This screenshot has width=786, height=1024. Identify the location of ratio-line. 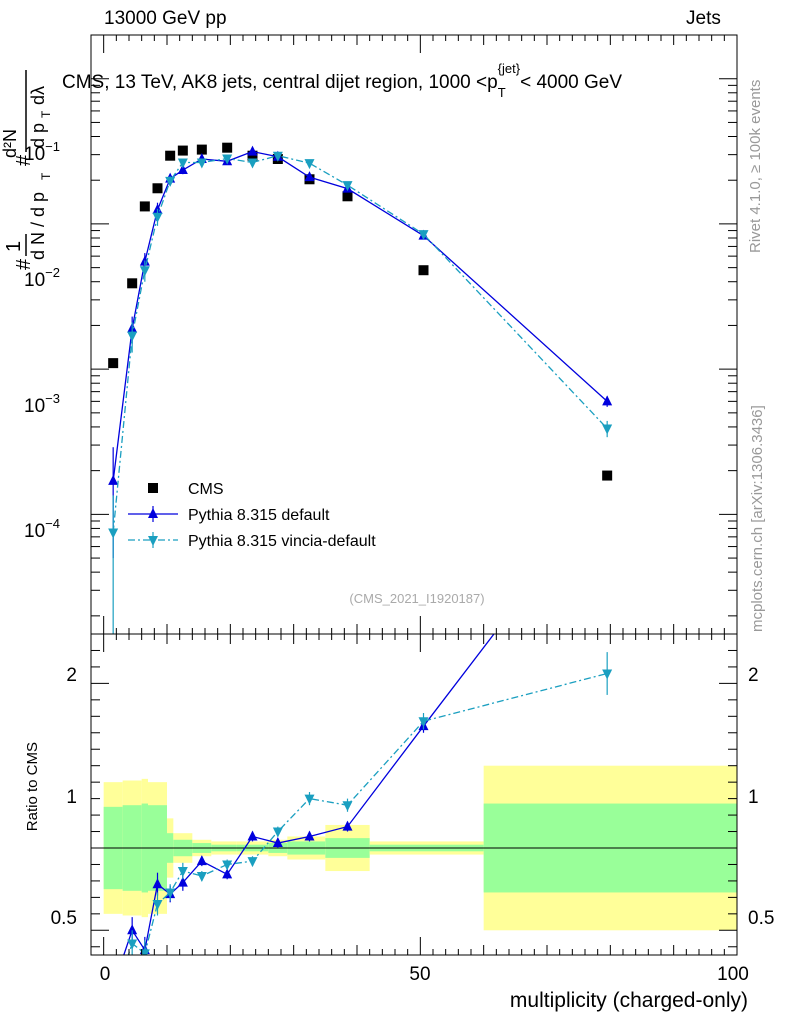
(309, 794).